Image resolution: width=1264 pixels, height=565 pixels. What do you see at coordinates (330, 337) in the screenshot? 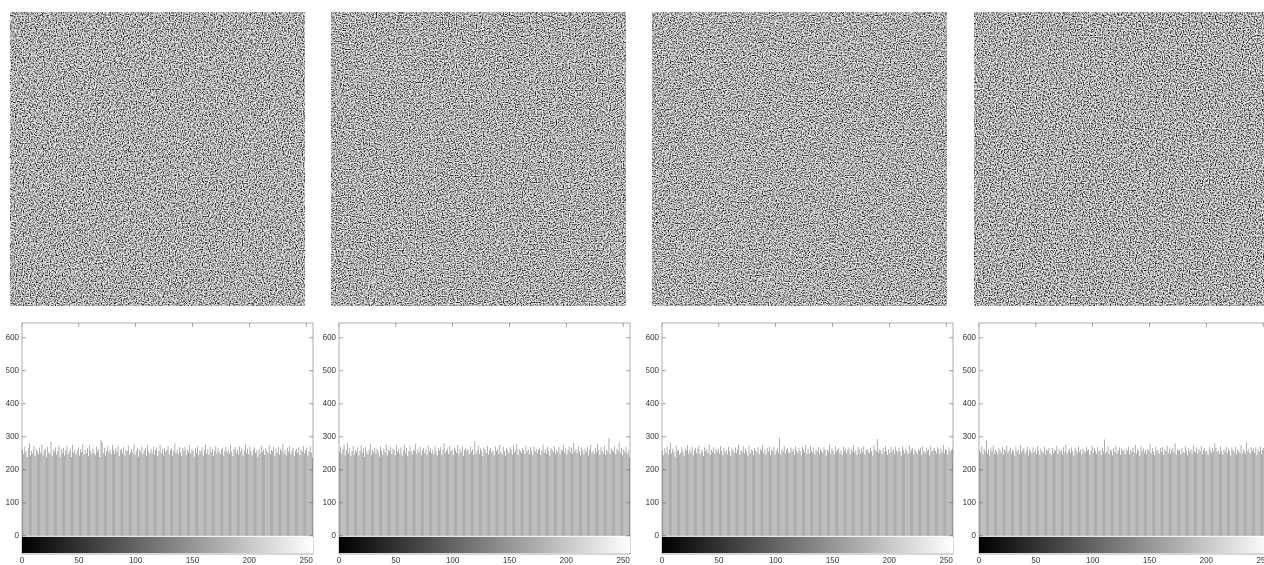
I see `y-tick-label: 600` at bounding box center [330, 337].